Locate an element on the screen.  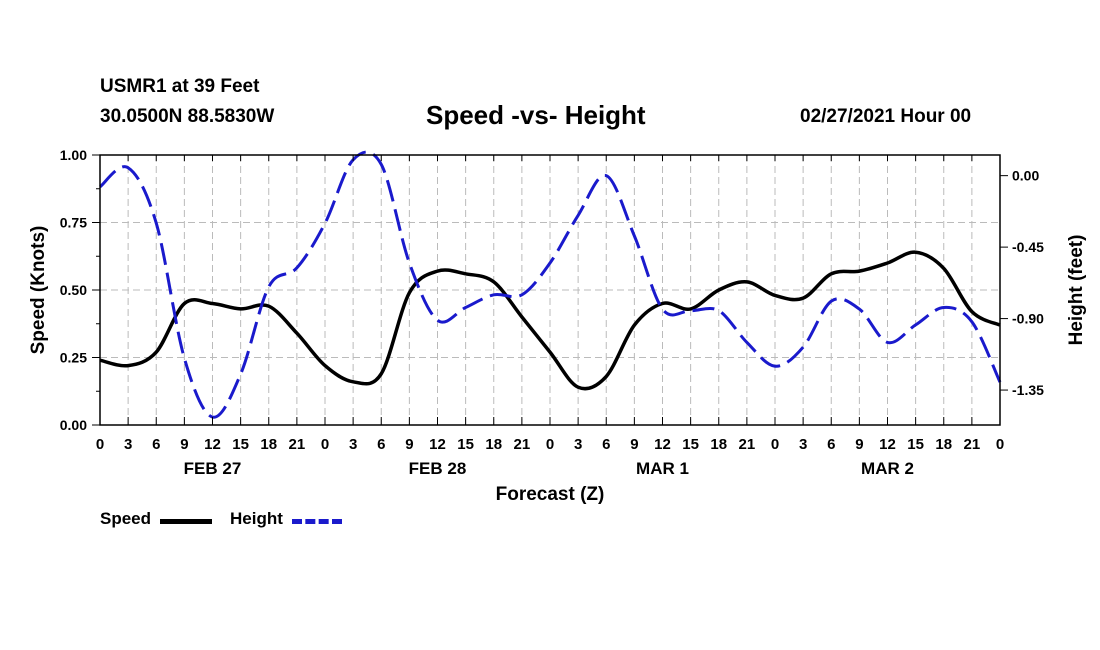
y-axis-title: Speed (Knots) is located at coordinates (38, 290).